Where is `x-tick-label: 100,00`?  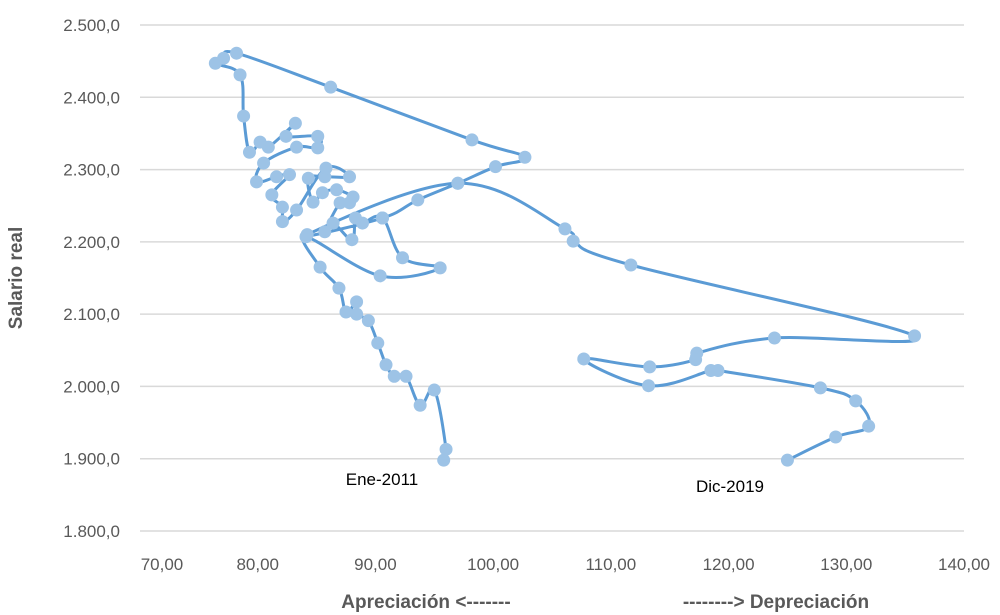
x-tick-label: 100,00 is located at coordinates (493, 564).